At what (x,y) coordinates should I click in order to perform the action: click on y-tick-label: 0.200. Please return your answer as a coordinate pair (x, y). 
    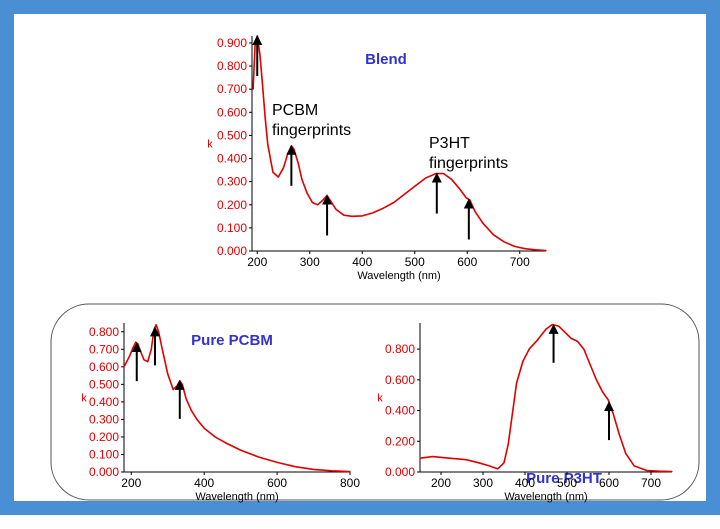
    Looking at the image, I should click on (232, 205).